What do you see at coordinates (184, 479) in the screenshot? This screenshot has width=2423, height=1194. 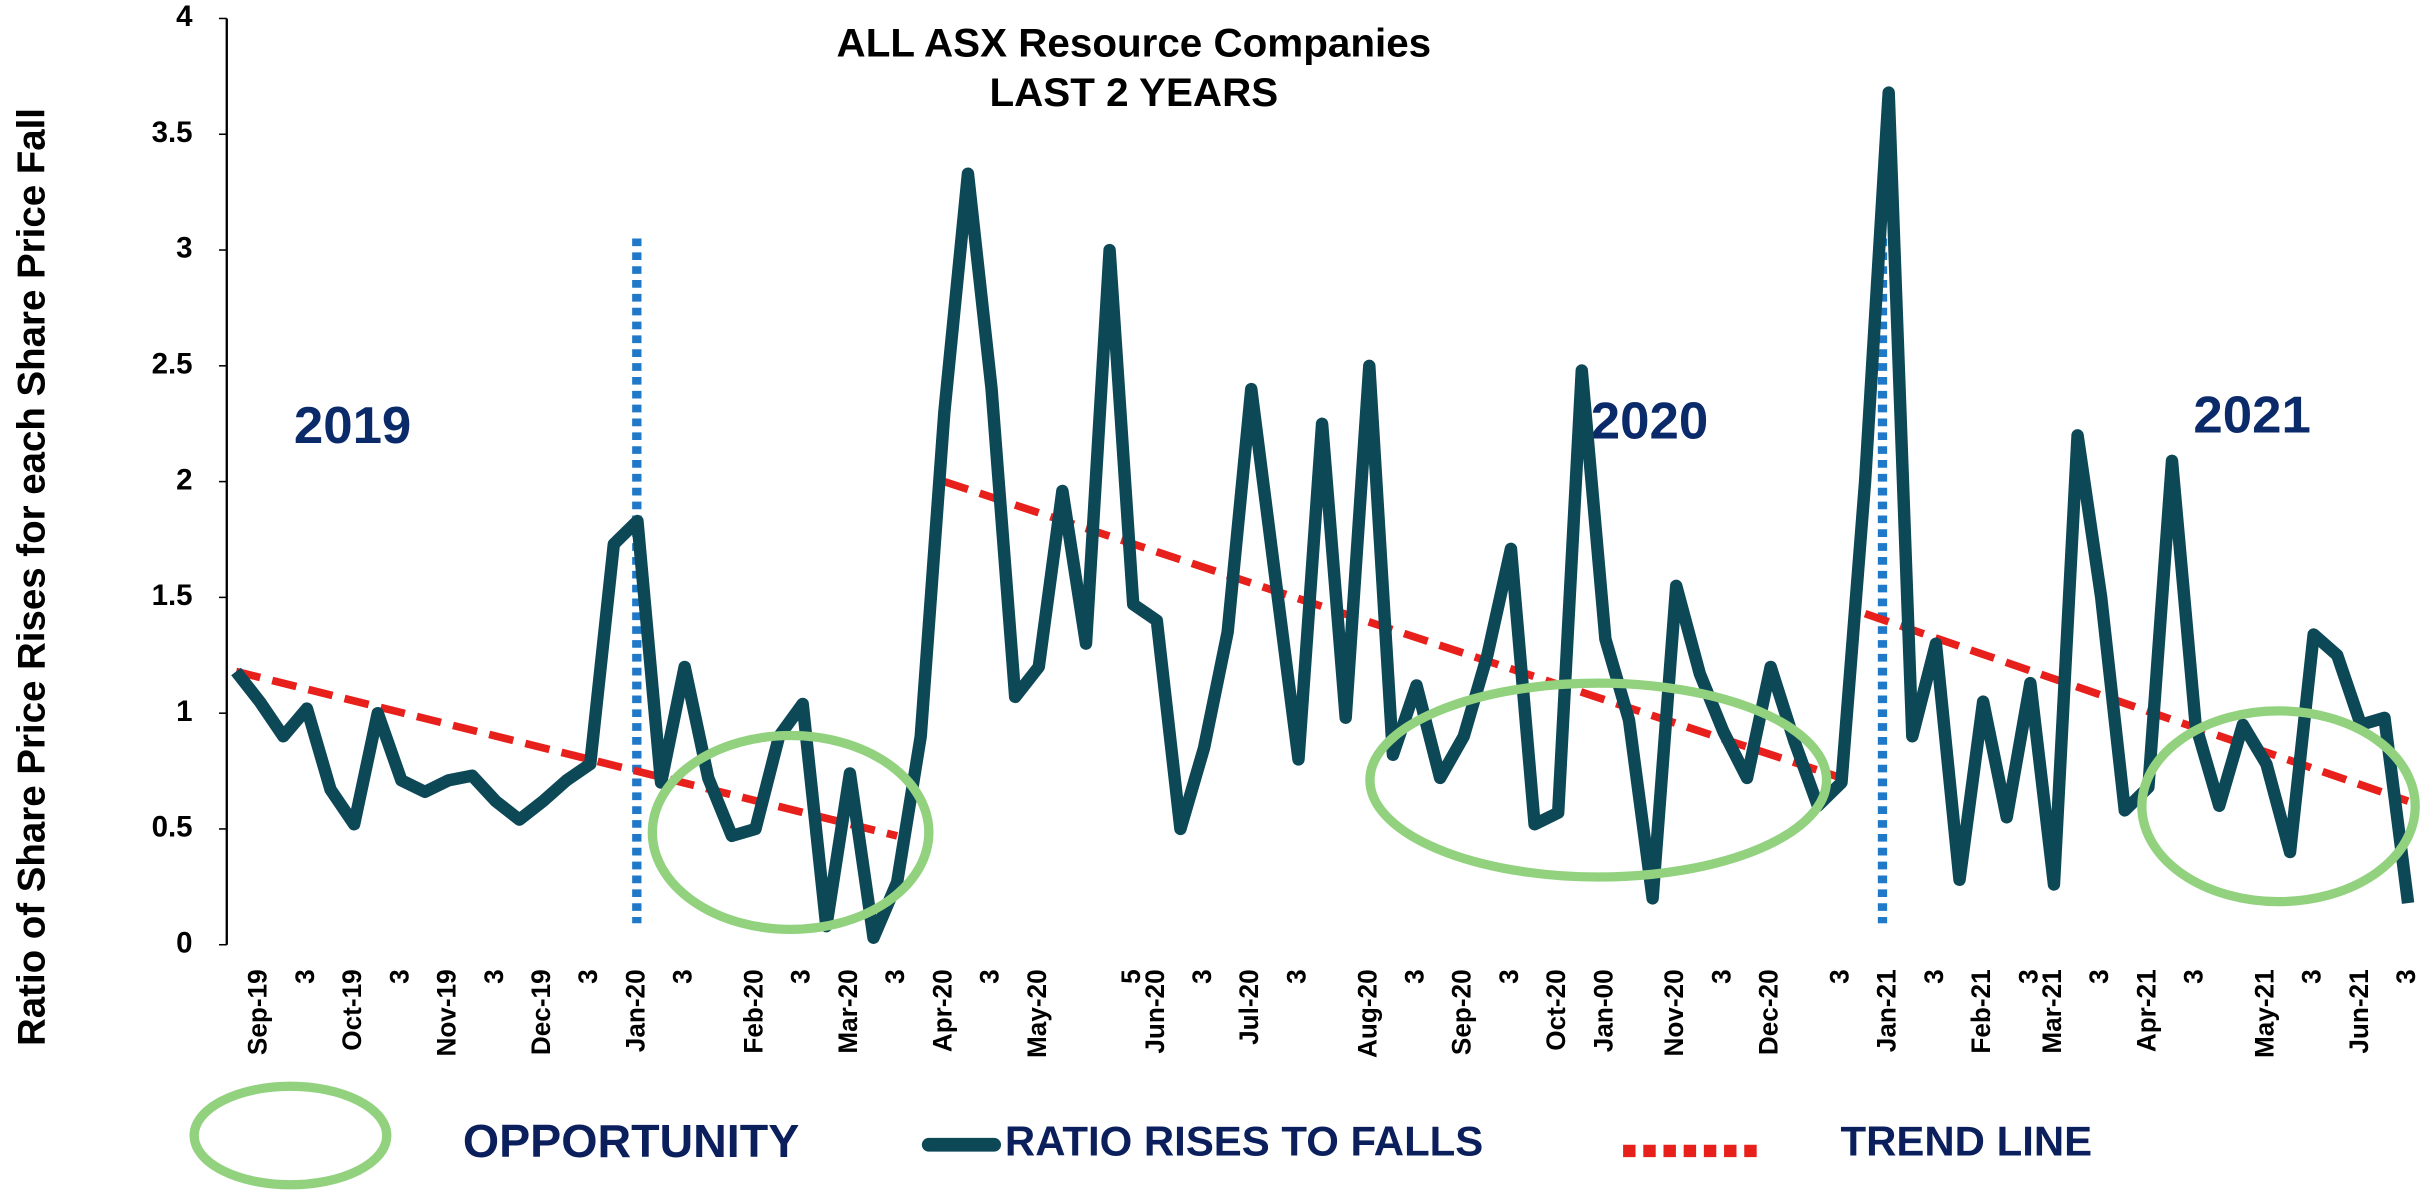 I see `y-tick-label: 2` at bounding box center [184, 479].